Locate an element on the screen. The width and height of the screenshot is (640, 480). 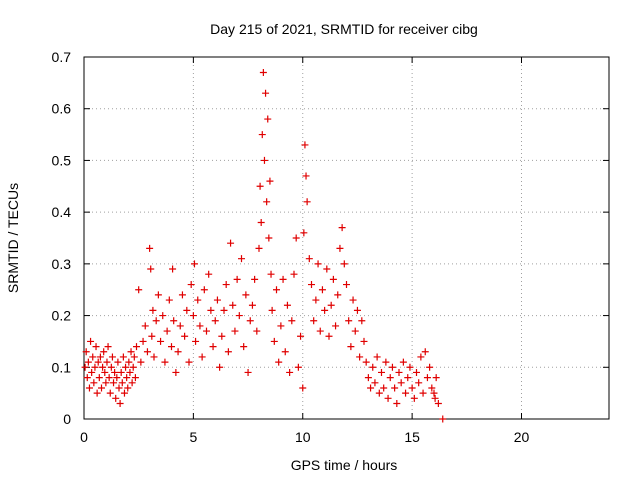
y-tick-label: 0.4 is located at coordinates (62, 212).